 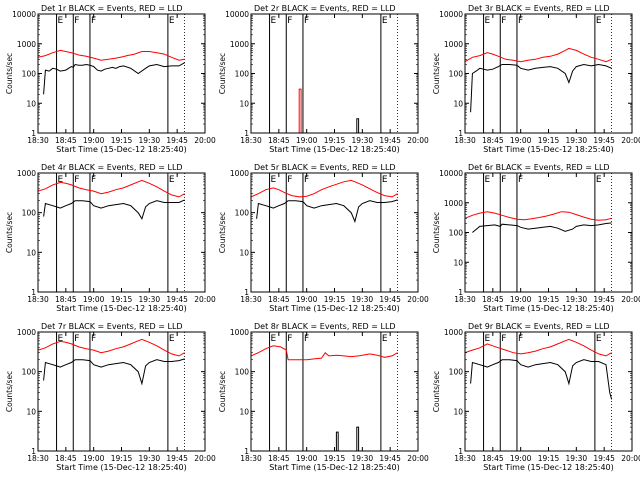 What do you see at coordinates (325, 167) in the screenshot?
I see `chart-title: Det 5r BLACK = Events, RED = LLD` at bounding box center [325, 167].